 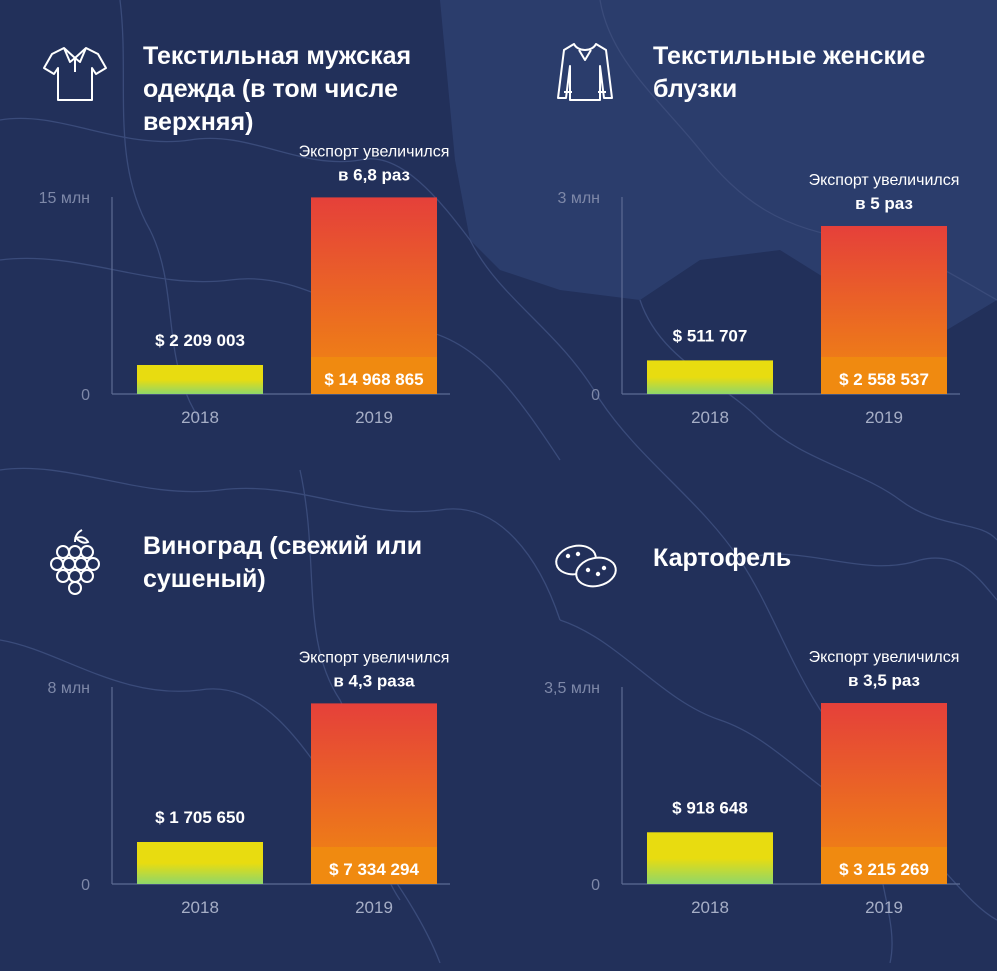 I want to click on growth-annotation-factor: в 3,5 раз, so click(x=884, y=680).